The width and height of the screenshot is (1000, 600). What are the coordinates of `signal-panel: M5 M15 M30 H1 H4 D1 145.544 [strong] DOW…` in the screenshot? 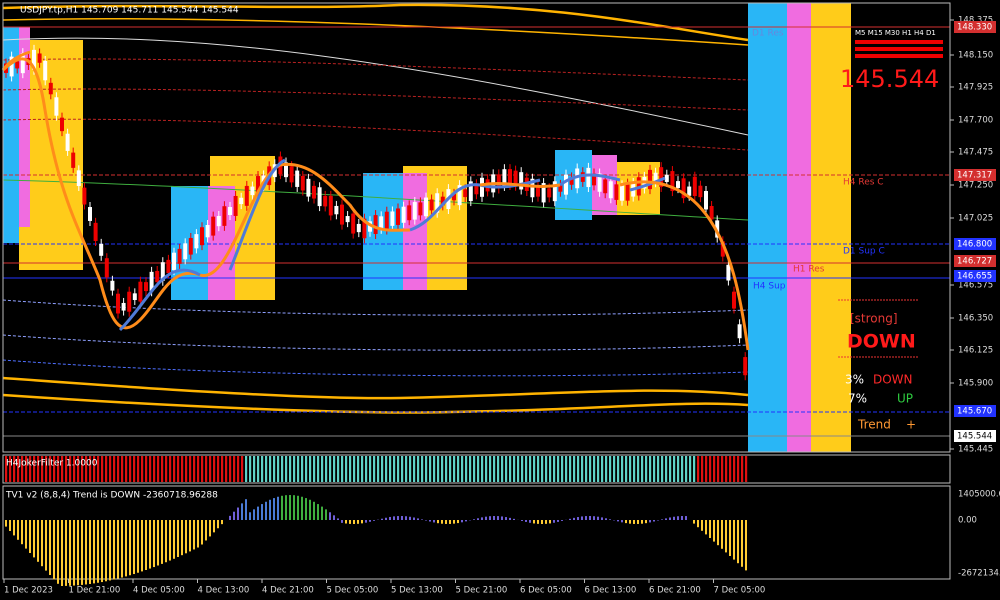 It's located at (890, 230).